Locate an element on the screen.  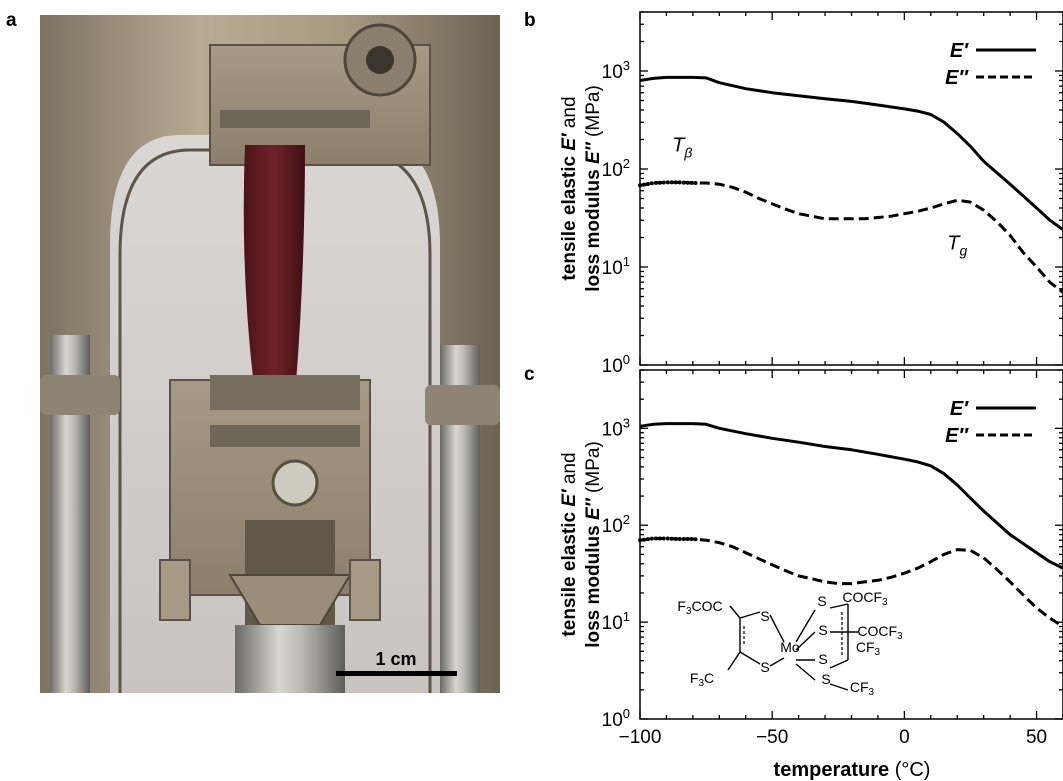
x-tick-label: 50 is located at coordinates (1036, 737).